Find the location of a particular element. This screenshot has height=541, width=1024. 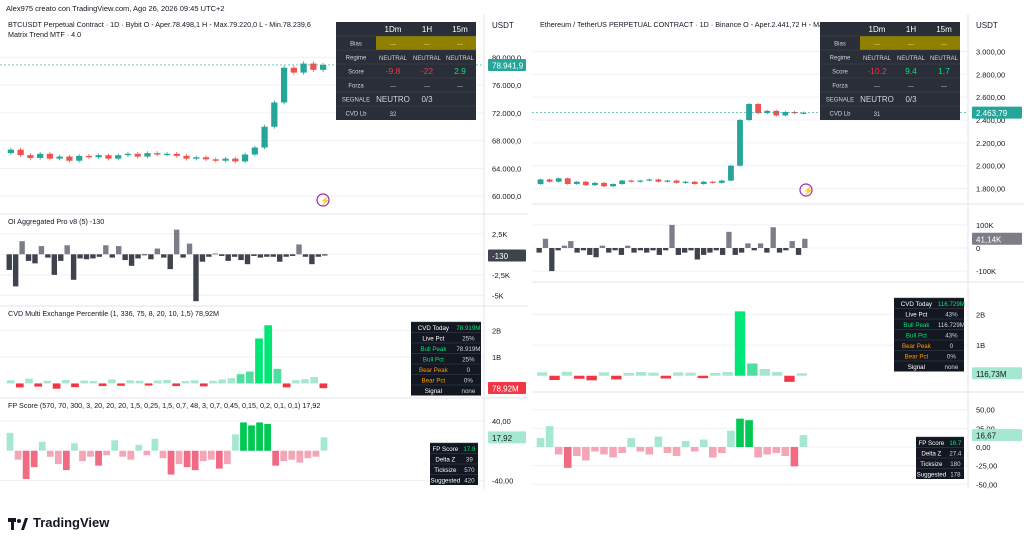

mtf-row-label: Score is located at coordinates (840, 73).